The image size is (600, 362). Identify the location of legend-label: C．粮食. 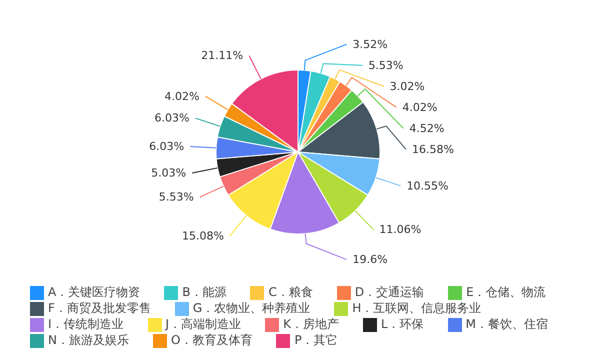
(290, 292).